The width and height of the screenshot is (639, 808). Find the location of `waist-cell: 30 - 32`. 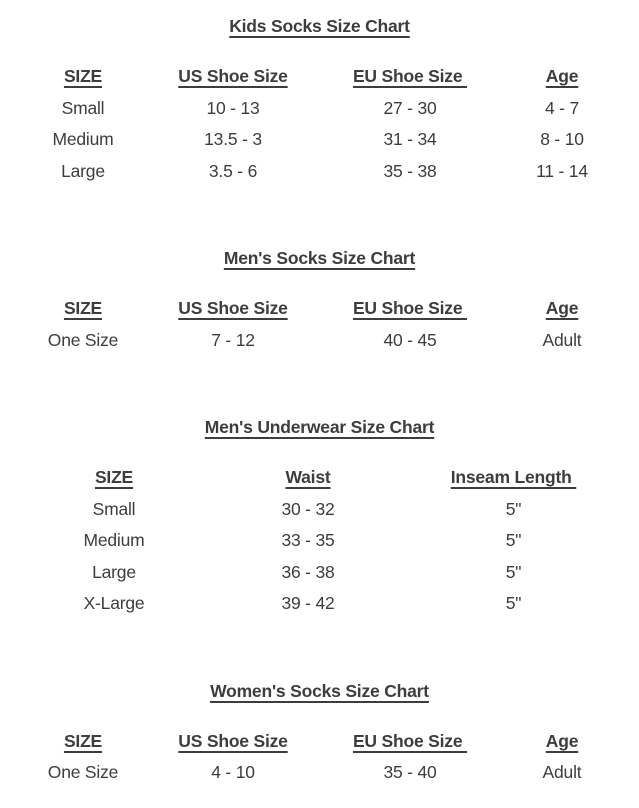

waist-cell: 30 - 32 is located at coordinates (308, 508).